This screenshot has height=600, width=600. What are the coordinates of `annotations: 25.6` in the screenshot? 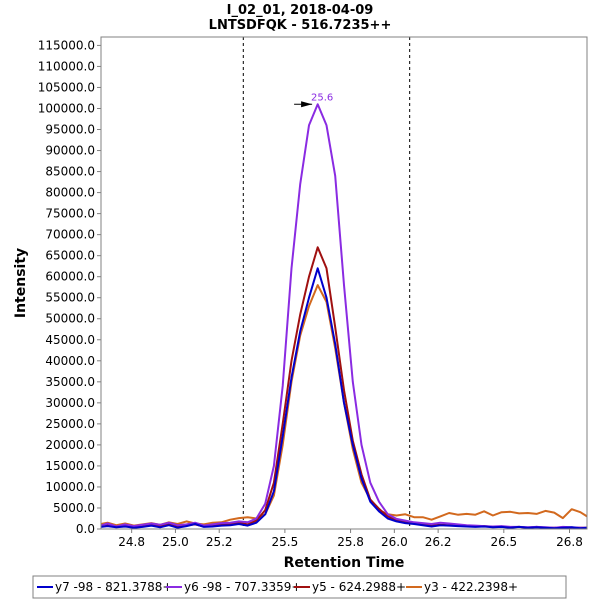 It's located at (313, 100).